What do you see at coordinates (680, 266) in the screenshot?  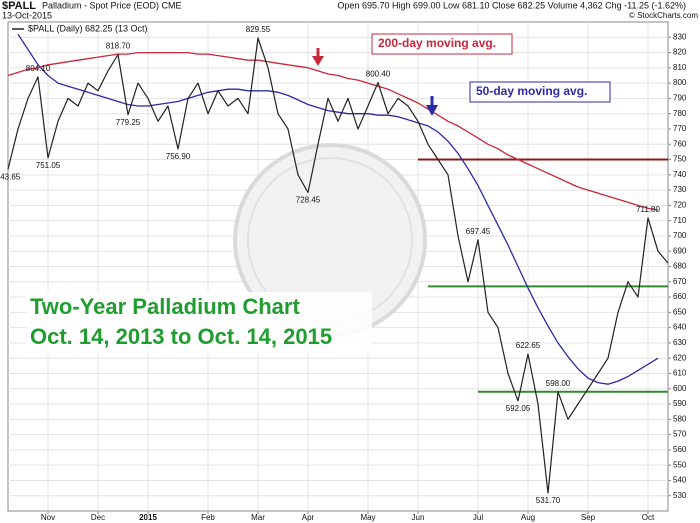 I see `y-tick-label: 680` at bounding box center [680, 266].